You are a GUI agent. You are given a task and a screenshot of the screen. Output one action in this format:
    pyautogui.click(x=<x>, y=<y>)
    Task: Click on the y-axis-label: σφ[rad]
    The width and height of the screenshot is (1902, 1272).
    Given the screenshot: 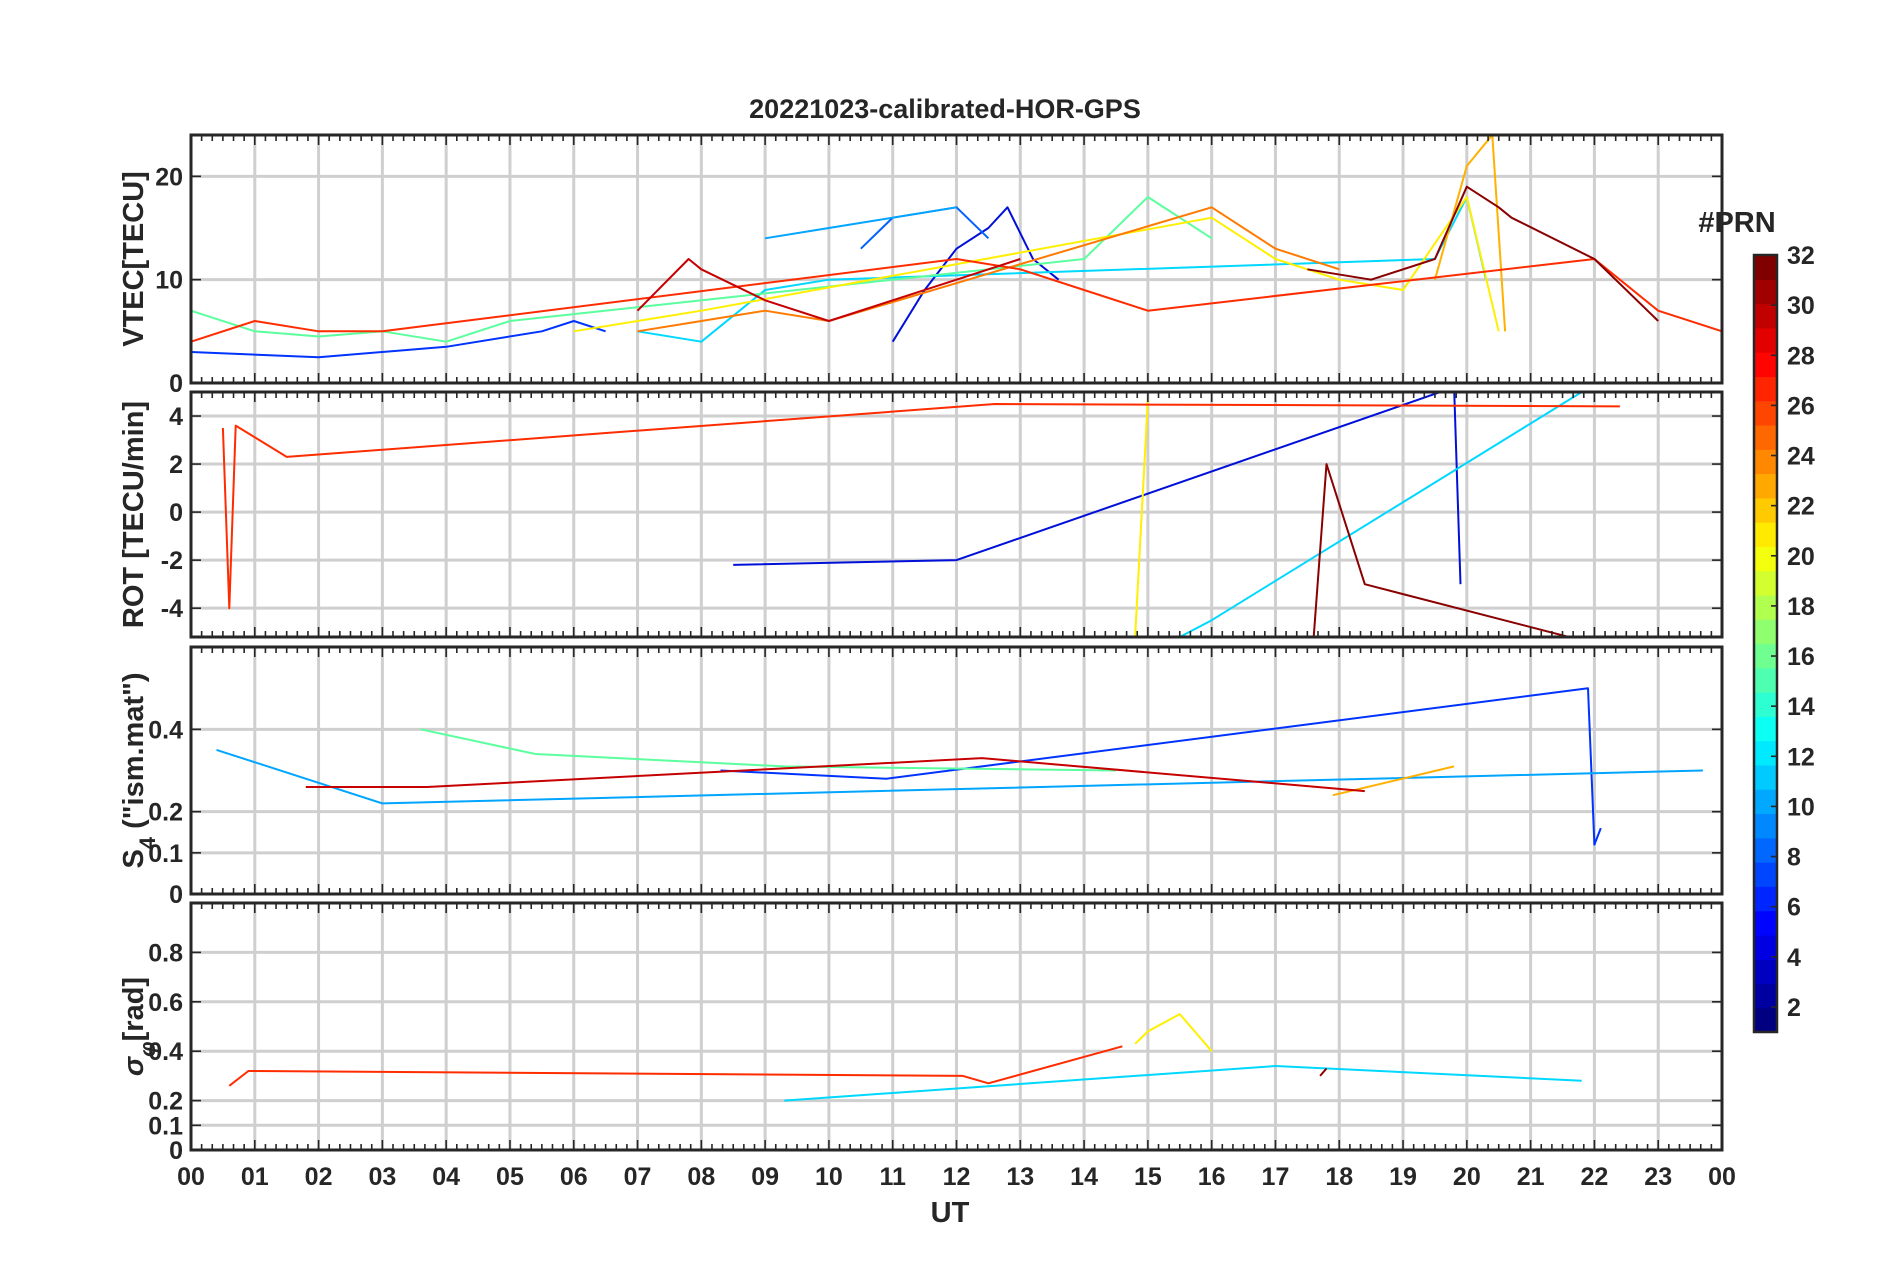 What is the action you would take?
    pyautogui.click(x=139, y=1026)
    